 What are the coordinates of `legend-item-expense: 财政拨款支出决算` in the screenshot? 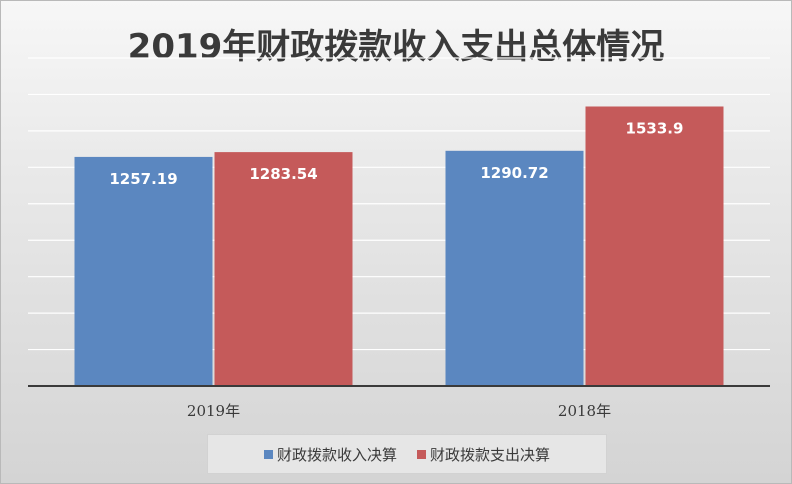 It's located at (483, 454).